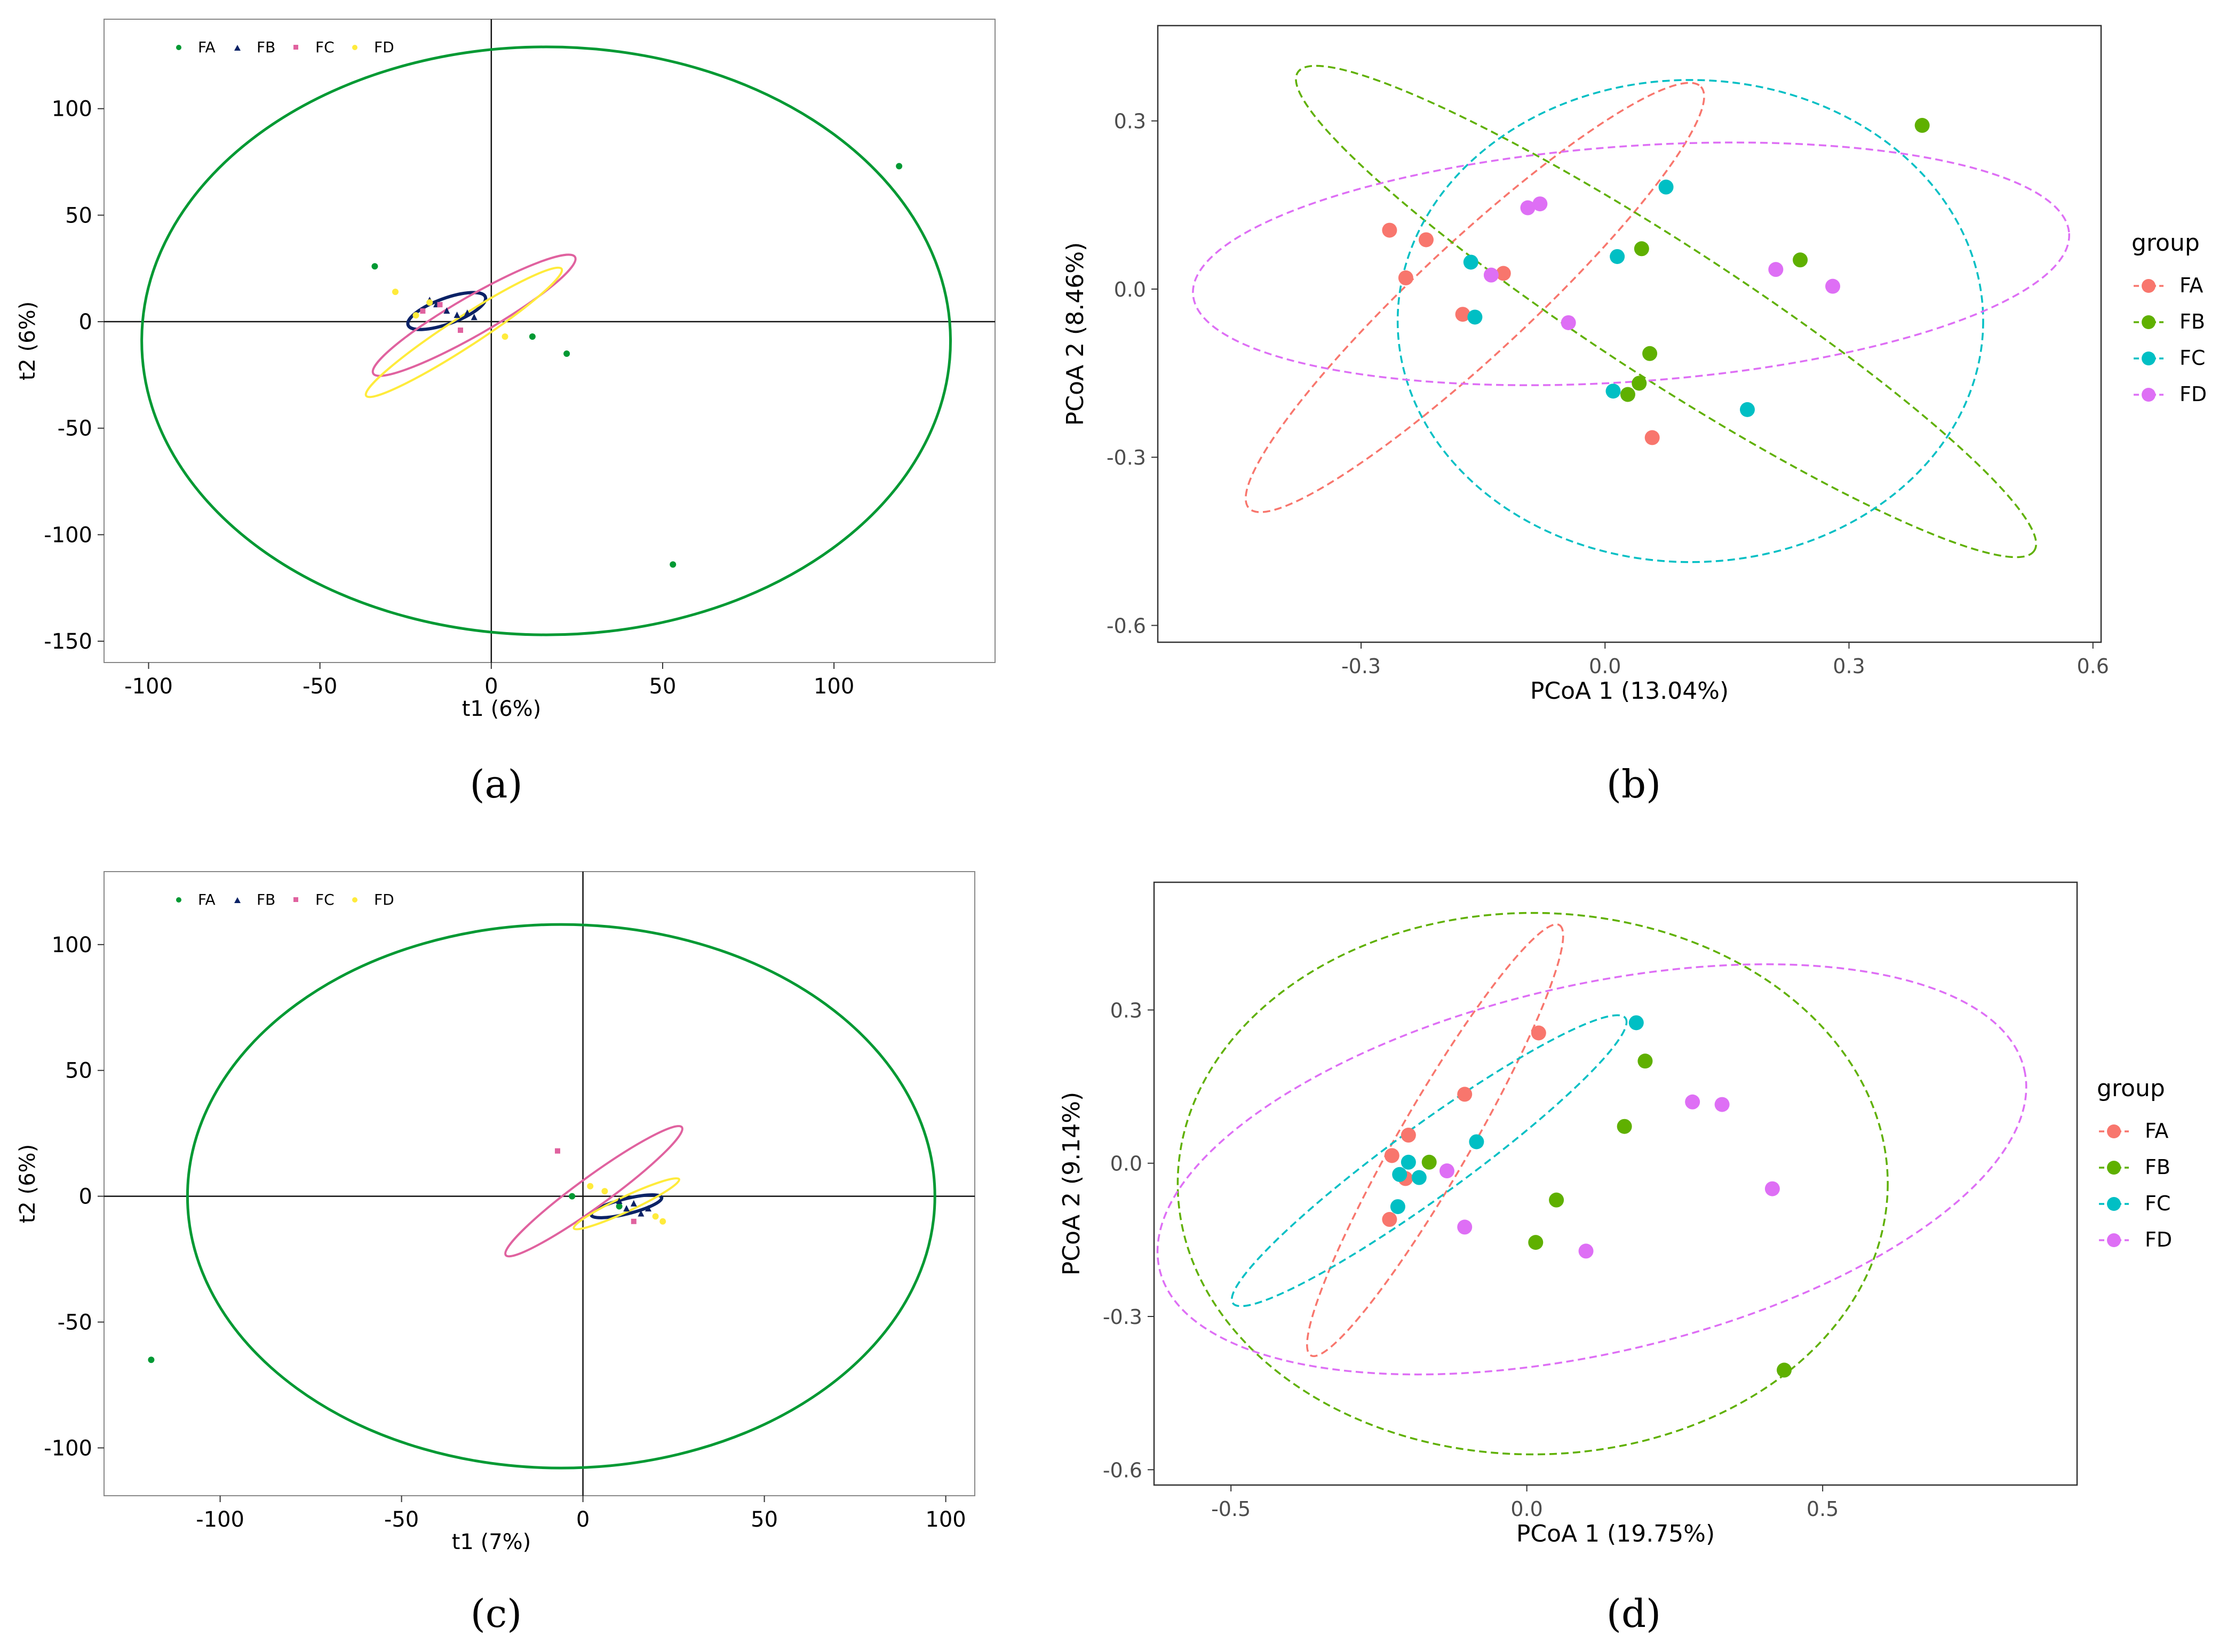 The height and width of the screenshot is (1652, 2227). I want to click on legend-label: FD, so click(2193, 394).